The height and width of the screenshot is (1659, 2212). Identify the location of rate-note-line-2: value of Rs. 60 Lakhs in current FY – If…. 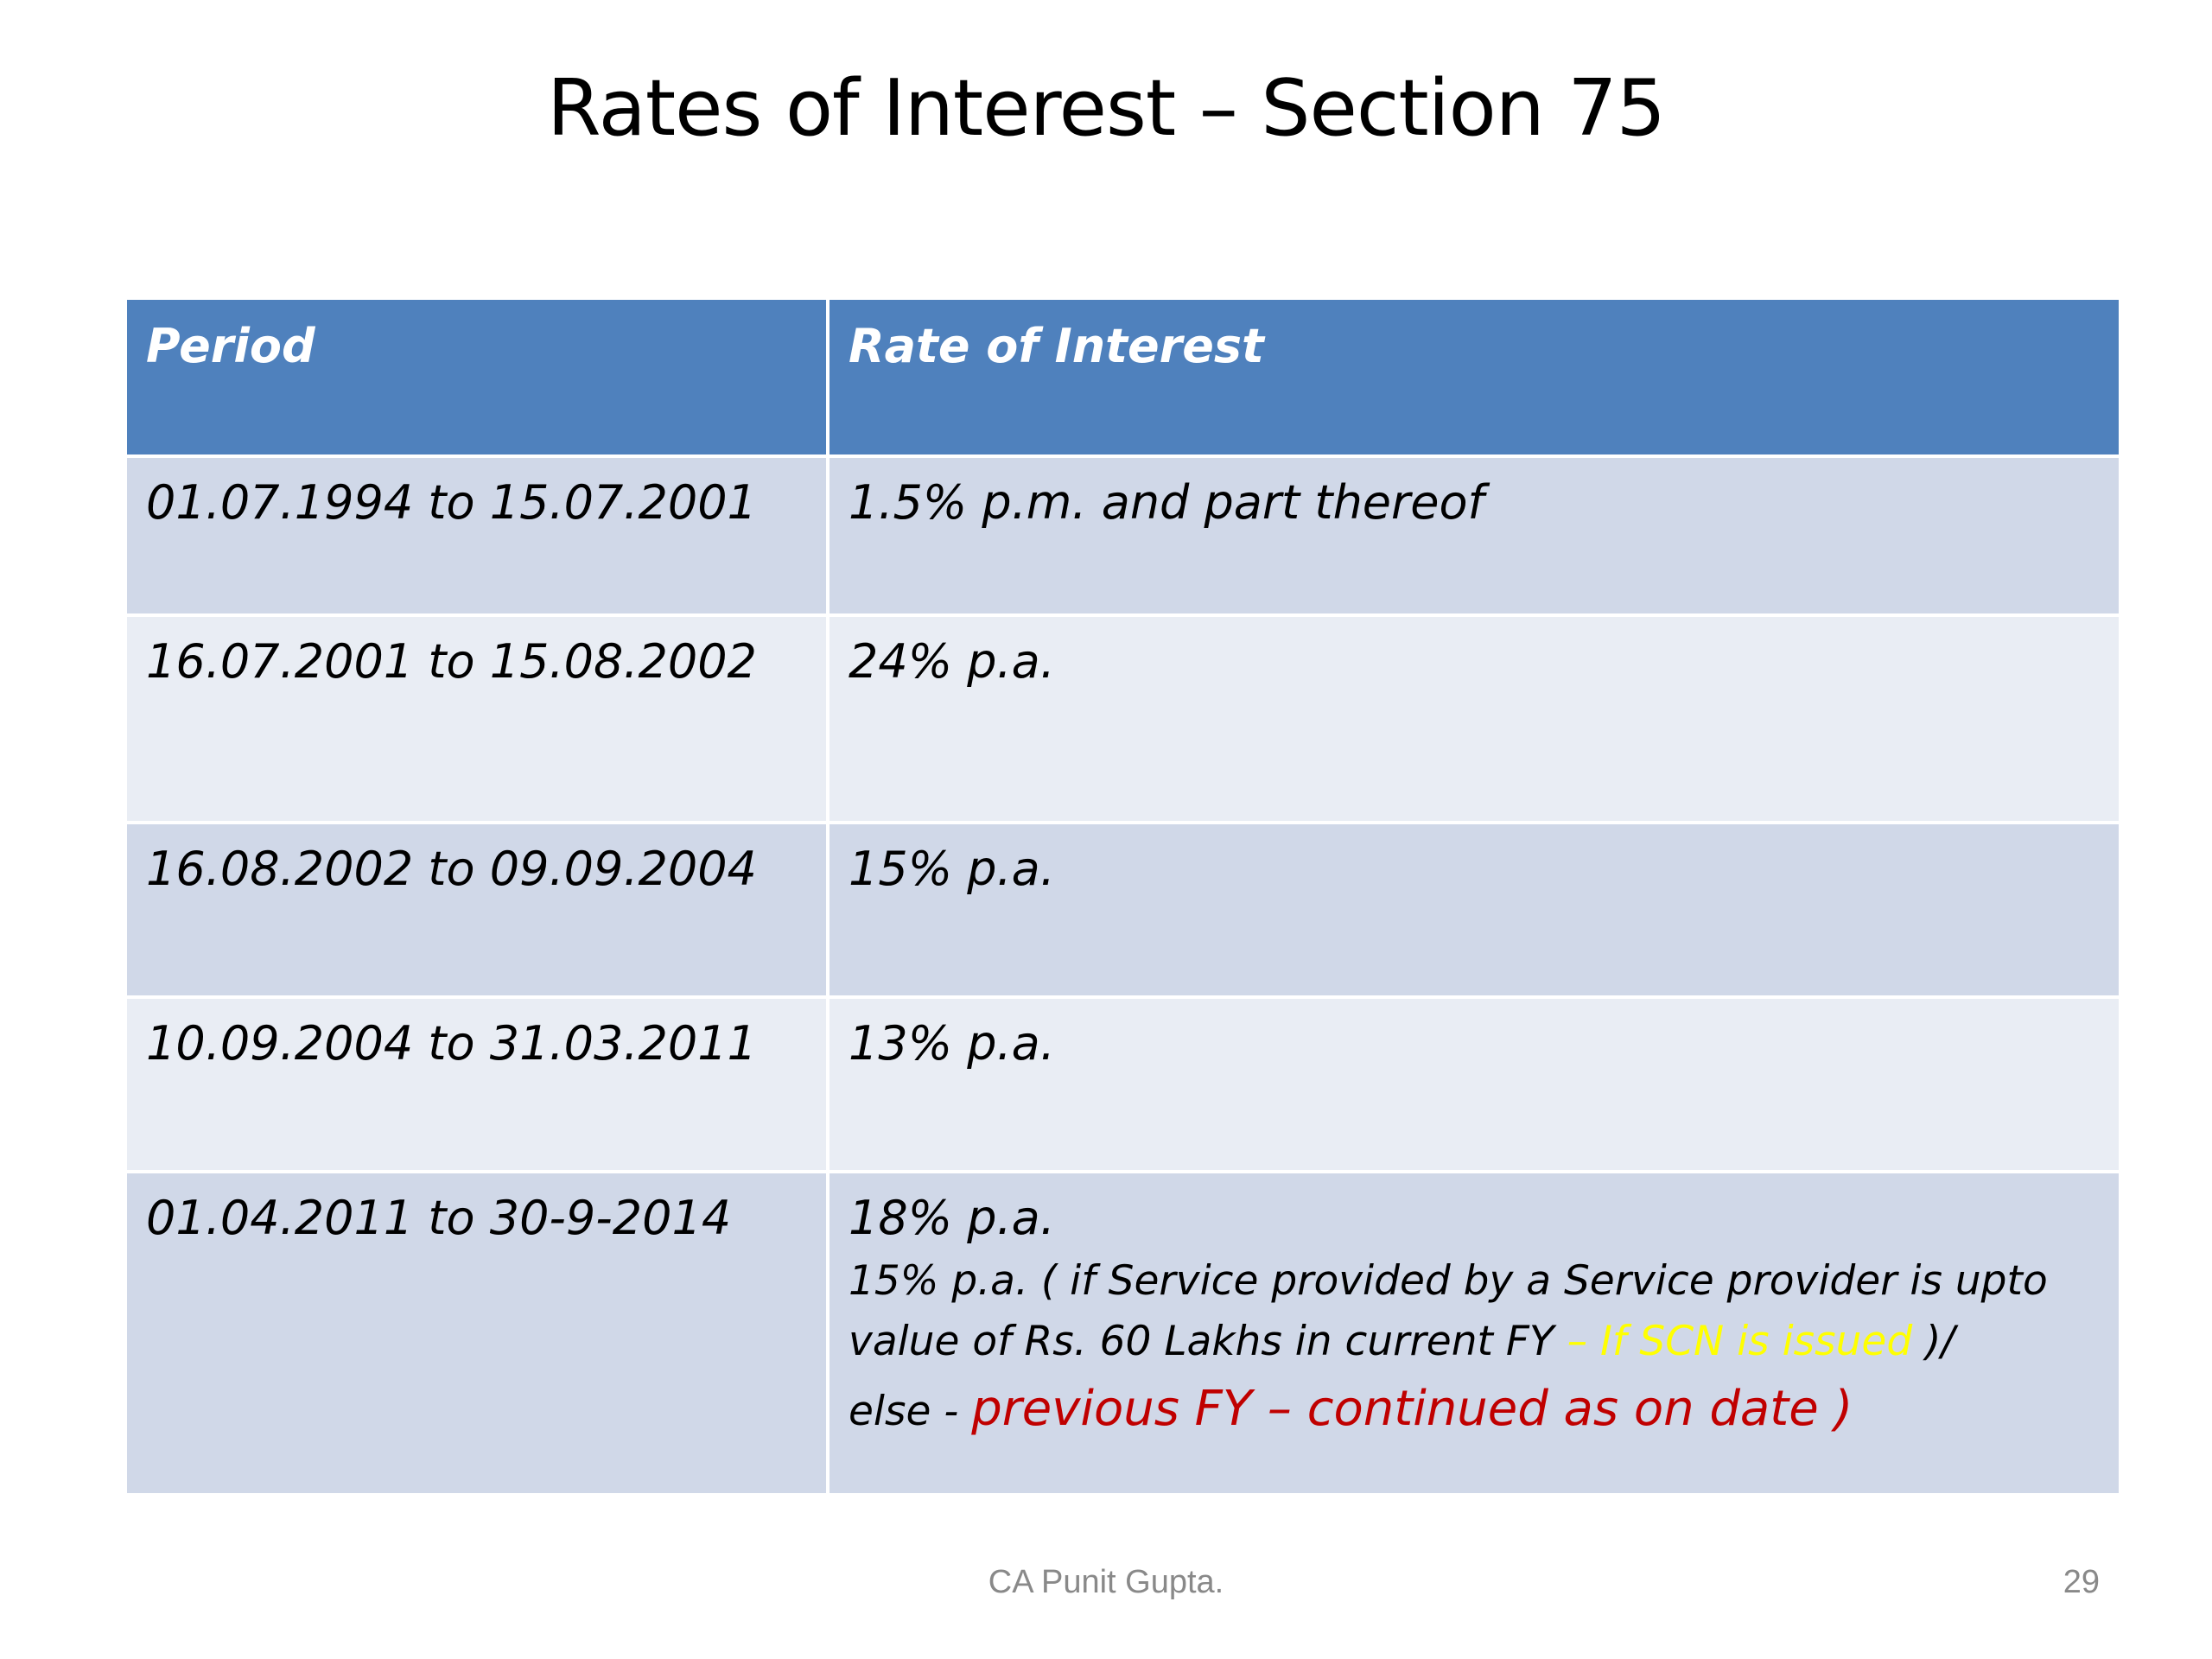
(1474, 1342).